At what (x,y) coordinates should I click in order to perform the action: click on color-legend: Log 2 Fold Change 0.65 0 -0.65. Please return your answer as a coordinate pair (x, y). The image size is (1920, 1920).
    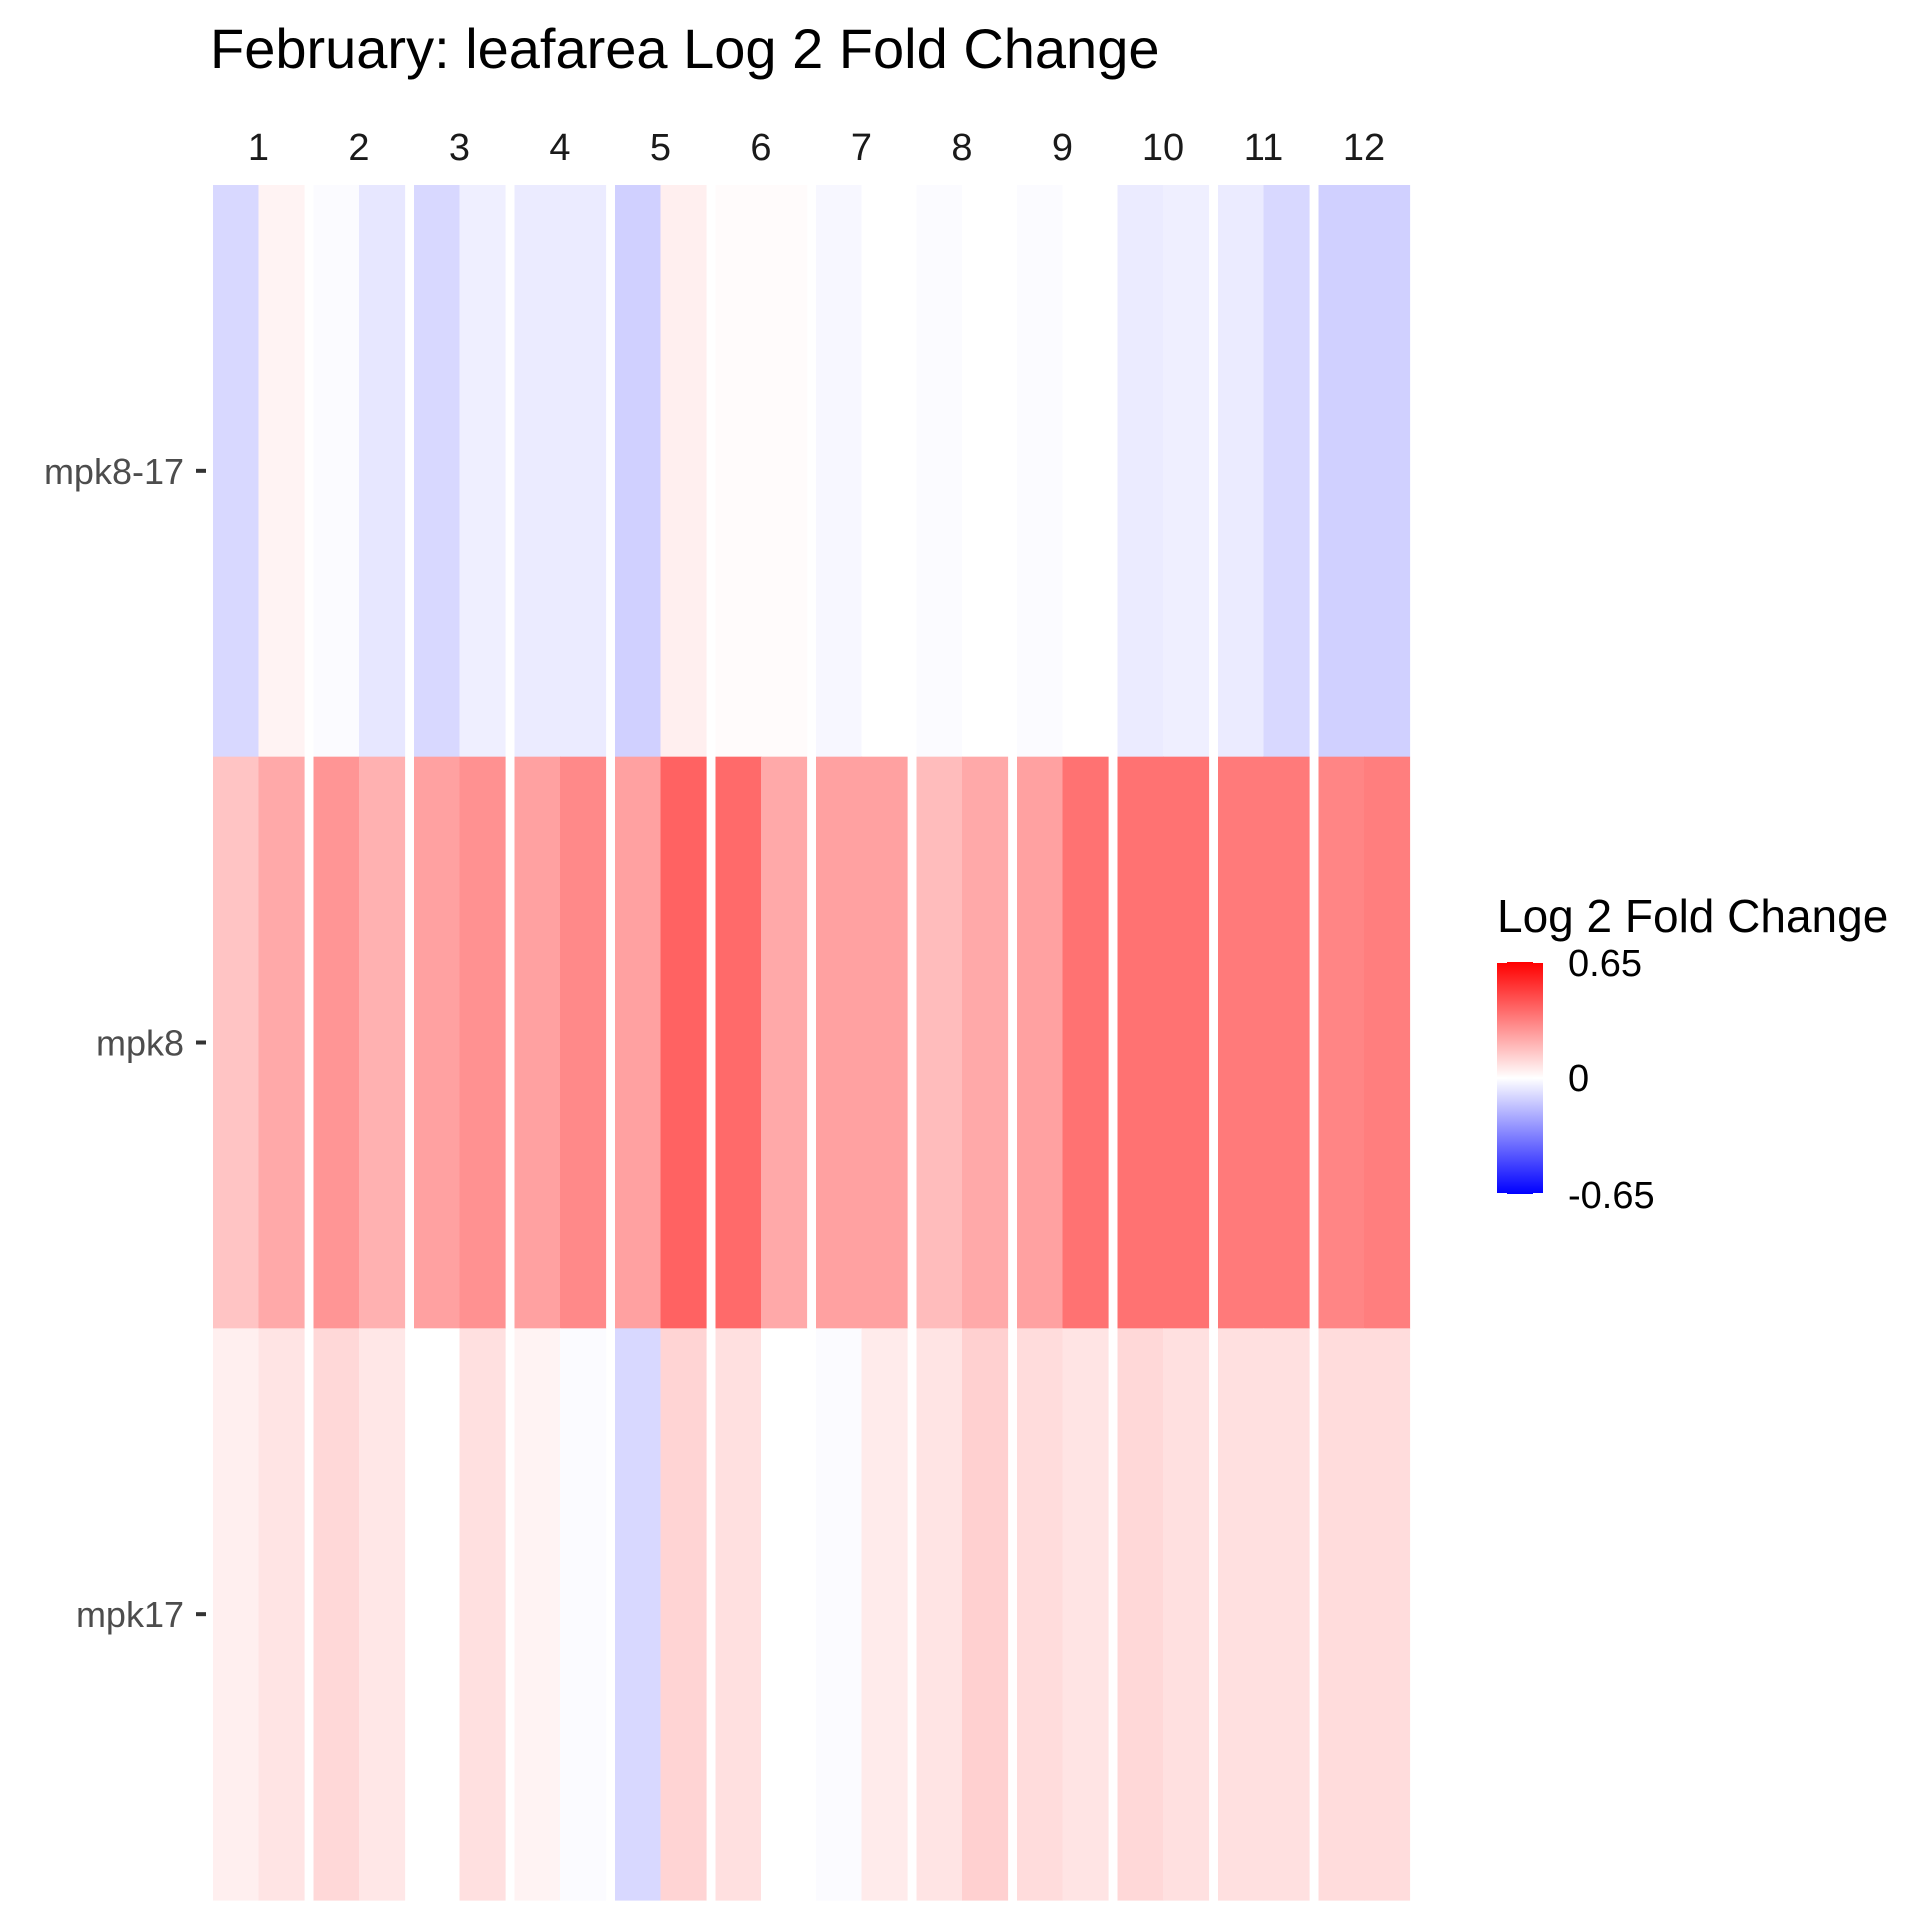
    Looking at the image, I should click on (1692, 1053).